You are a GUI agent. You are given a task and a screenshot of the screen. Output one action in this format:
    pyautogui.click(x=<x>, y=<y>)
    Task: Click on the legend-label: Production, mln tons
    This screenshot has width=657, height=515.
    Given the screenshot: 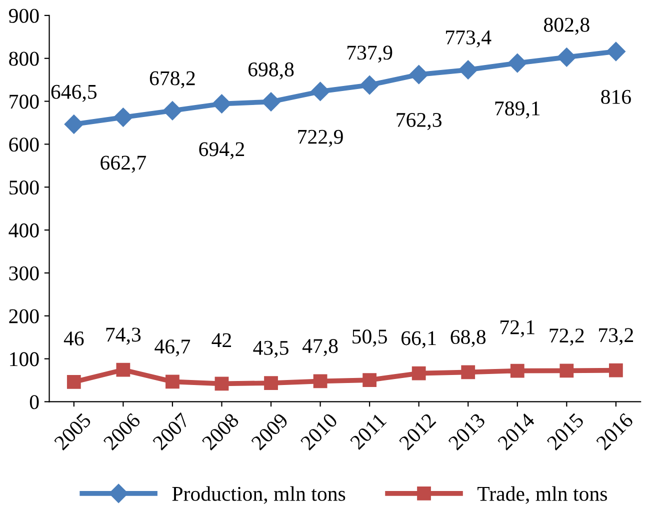 What is the action you would take?
    pyautogui.click(x=259, y=495)
    